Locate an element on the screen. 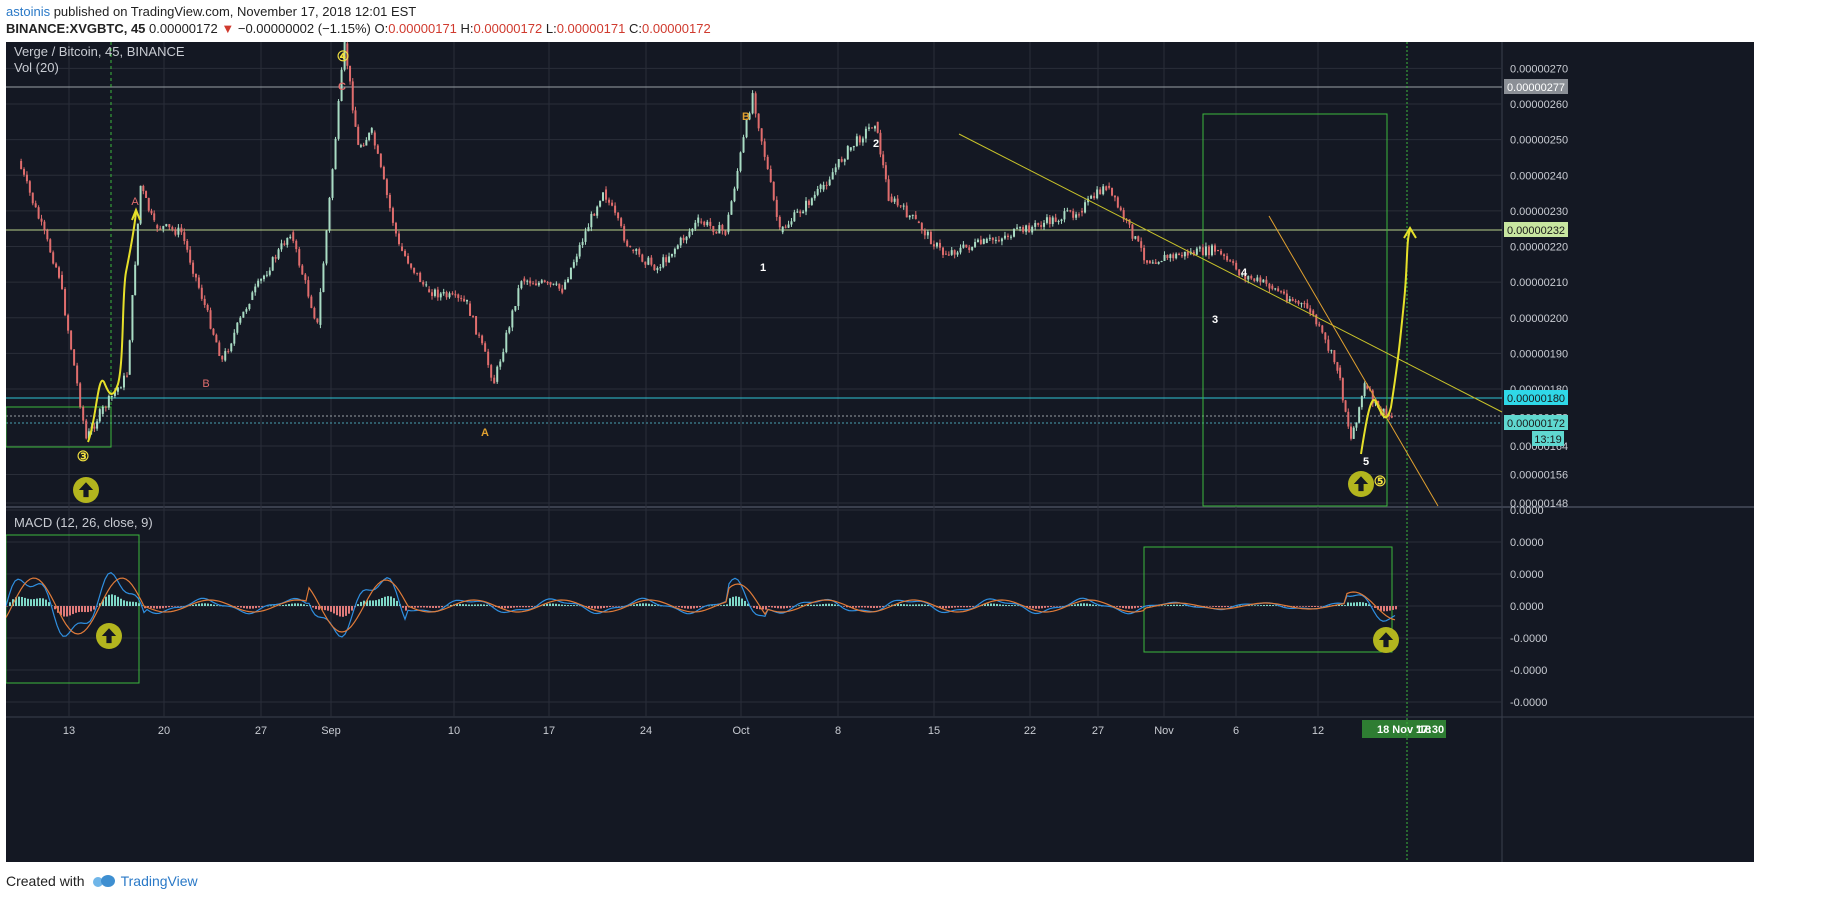  change-value: −0.00000002 (−1.15%) is located at coordinates (304, 28).